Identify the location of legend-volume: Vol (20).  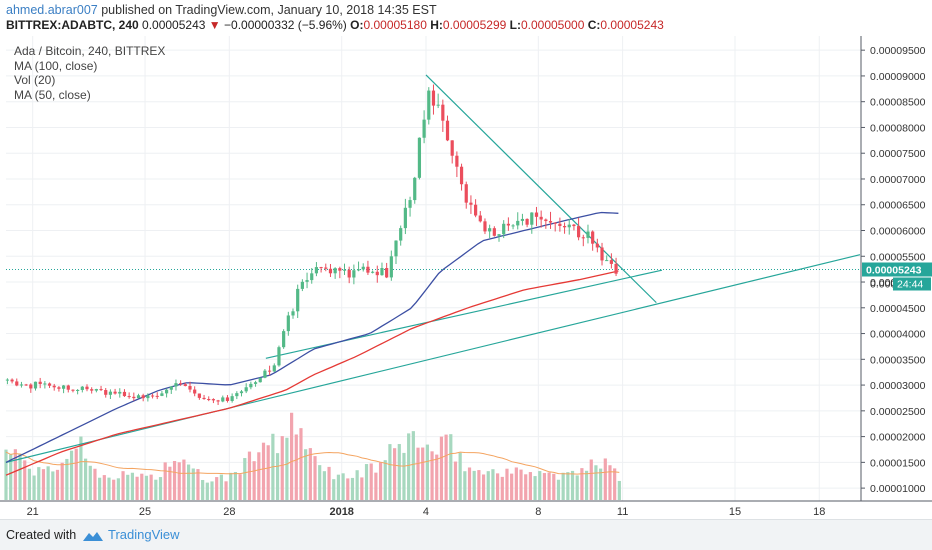
(35, 80).